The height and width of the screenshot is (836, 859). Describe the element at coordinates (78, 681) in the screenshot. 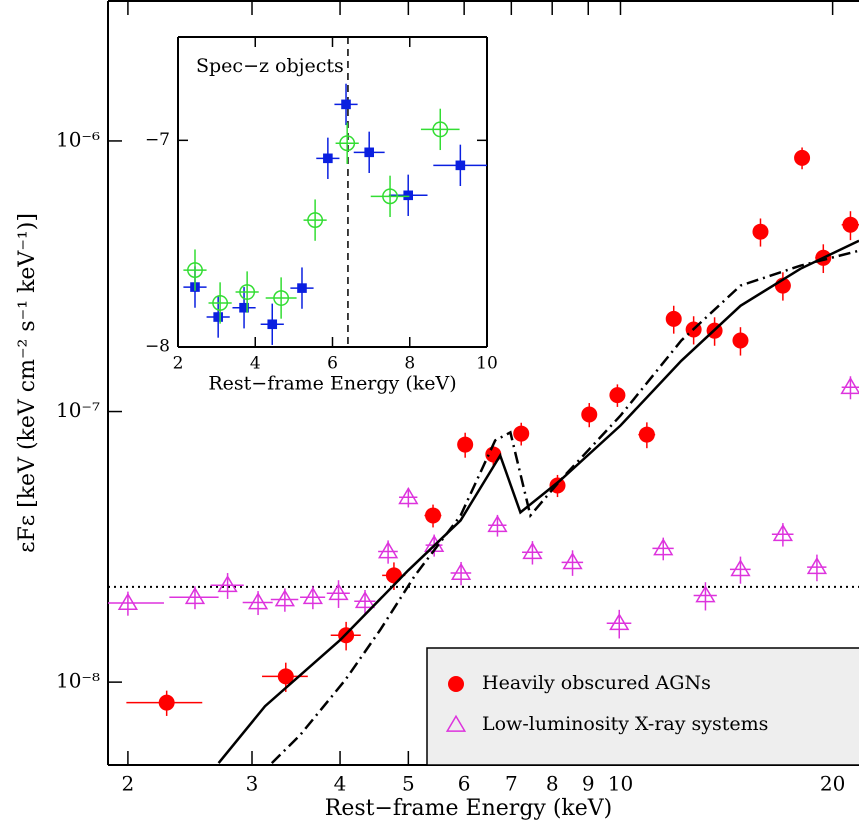

I see `y-tick-label: 10⁻⁸` at that location.